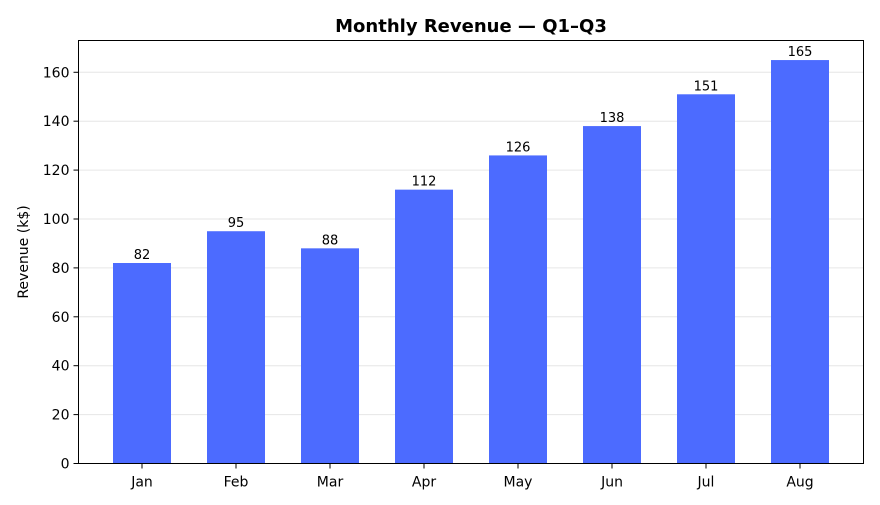 The height and width of the screenshot is (505, 880). What do you see at coordinates (236, 223) in the screenshot?
I see `data-label: 95` at bounding box center [236, 223].